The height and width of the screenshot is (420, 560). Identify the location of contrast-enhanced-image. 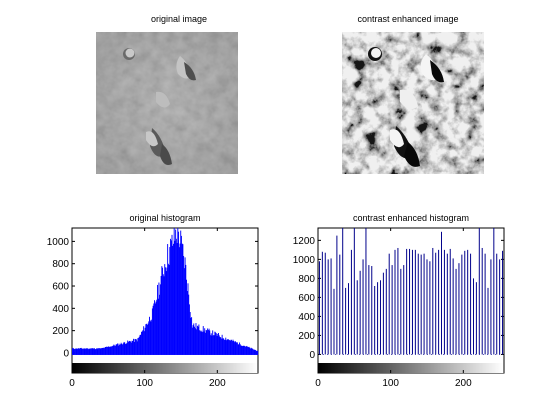
(413, 103).